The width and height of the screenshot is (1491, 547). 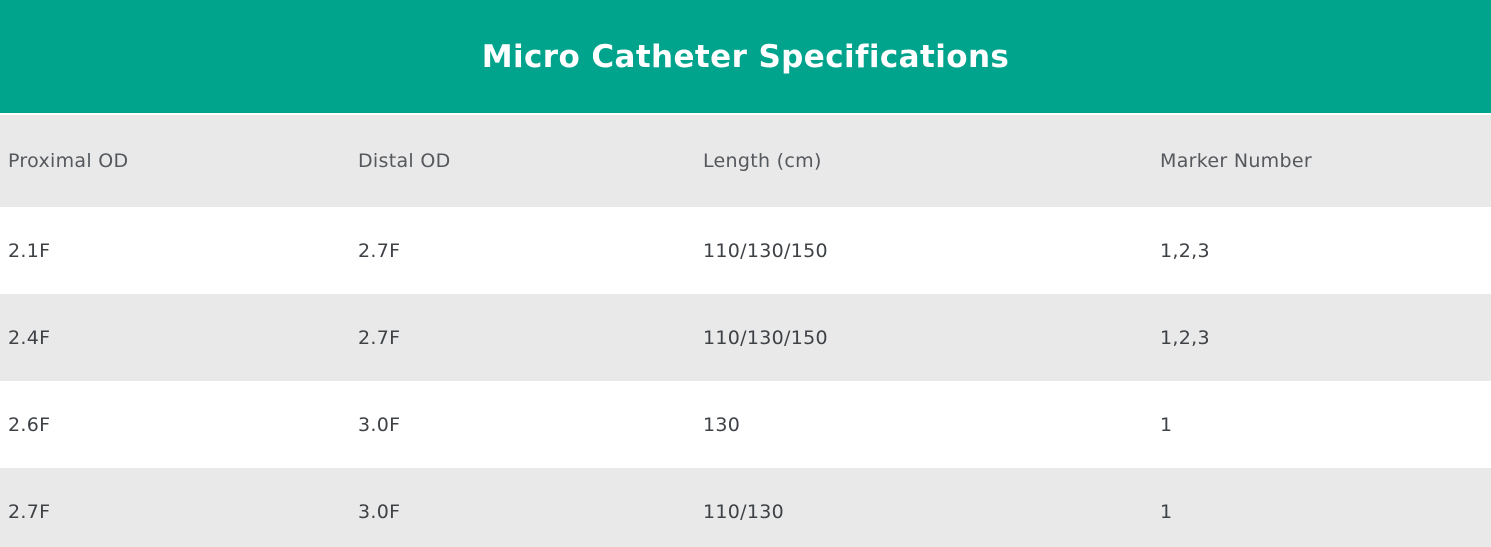 What do you see at coordinates (404, 161) in the screenshot?
I see `column-header-distal-od: Distal OD` at bounding box center [404, 161].